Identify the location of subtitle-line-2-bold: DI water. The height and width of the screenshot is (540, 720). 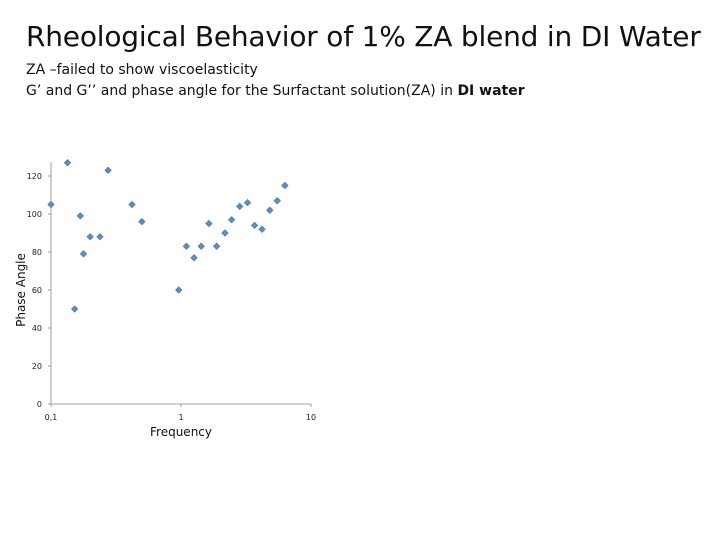
(491, 91).